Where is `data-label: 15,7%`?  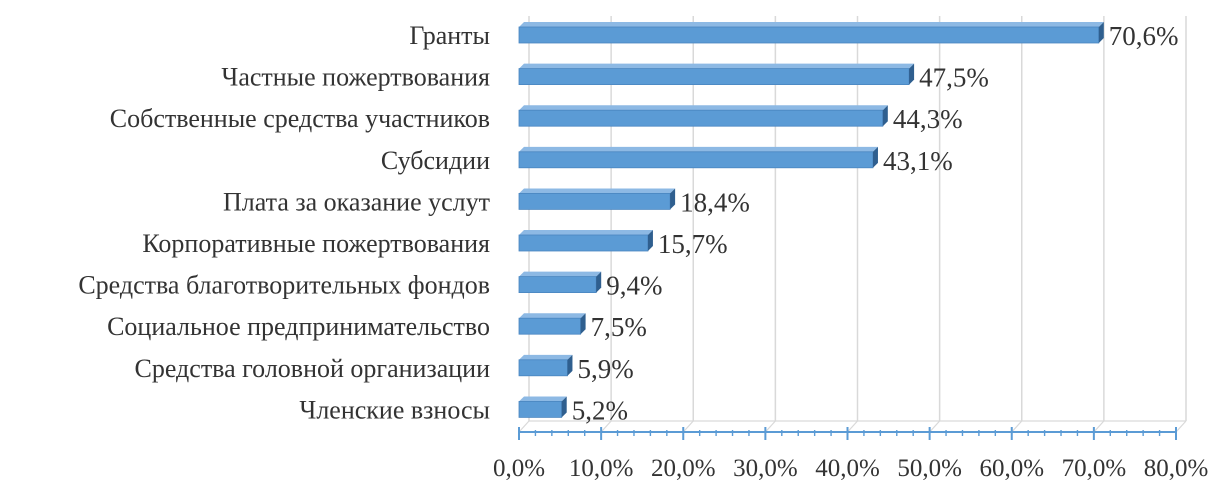 data-label: 15,7% is located at coordinates (693, 244).